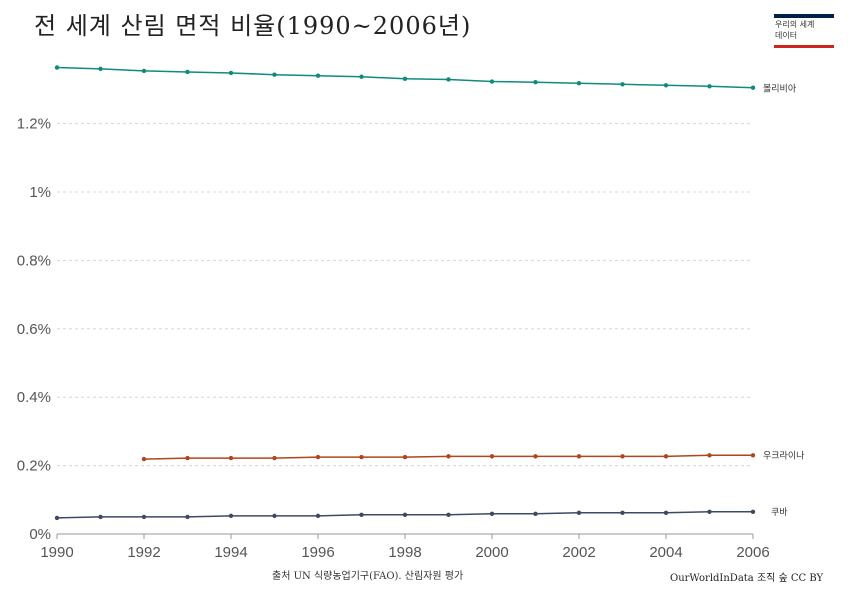 The width and height of the screenshot is (850, 600). Describe the element at coordinates (253, 26) in the screenshot. I see `chart-title: 전 세계 산림 면적 비율(1990~2006년)` at that location.